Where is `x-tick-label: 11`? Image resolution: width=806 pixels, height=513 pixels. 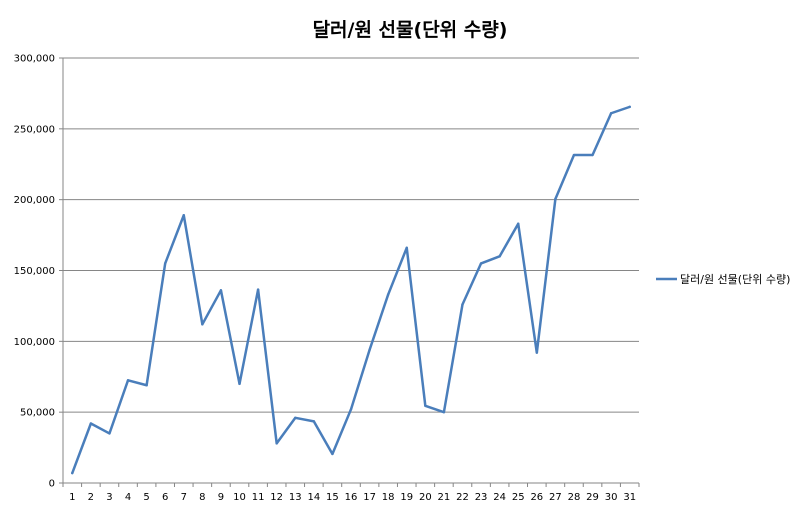 x-tick-label: 11 is located at coordinates (258, 497).